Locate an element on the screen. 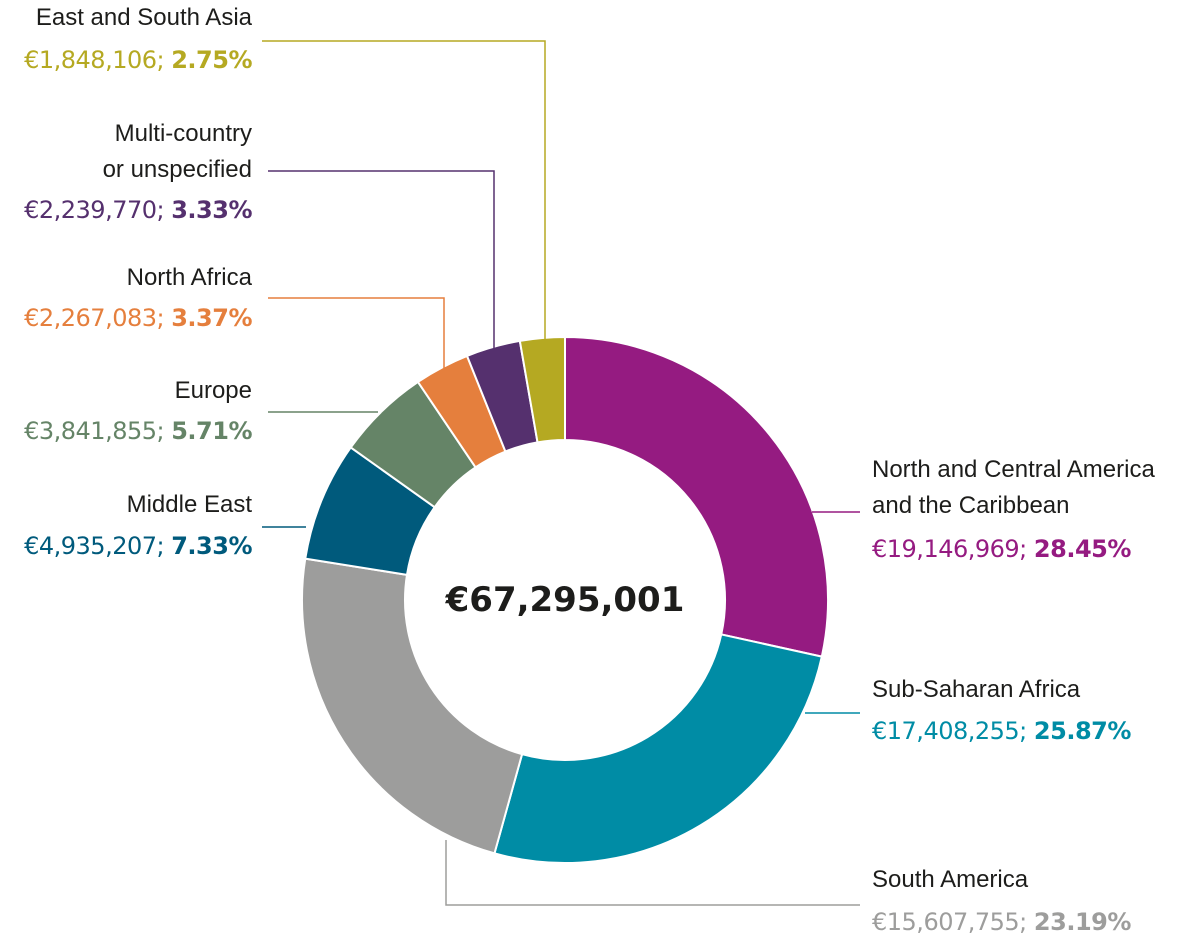 The width and height of the screenshot is (1202, 940). value-label: €17,408,255; is located at coordinates (949, 731).